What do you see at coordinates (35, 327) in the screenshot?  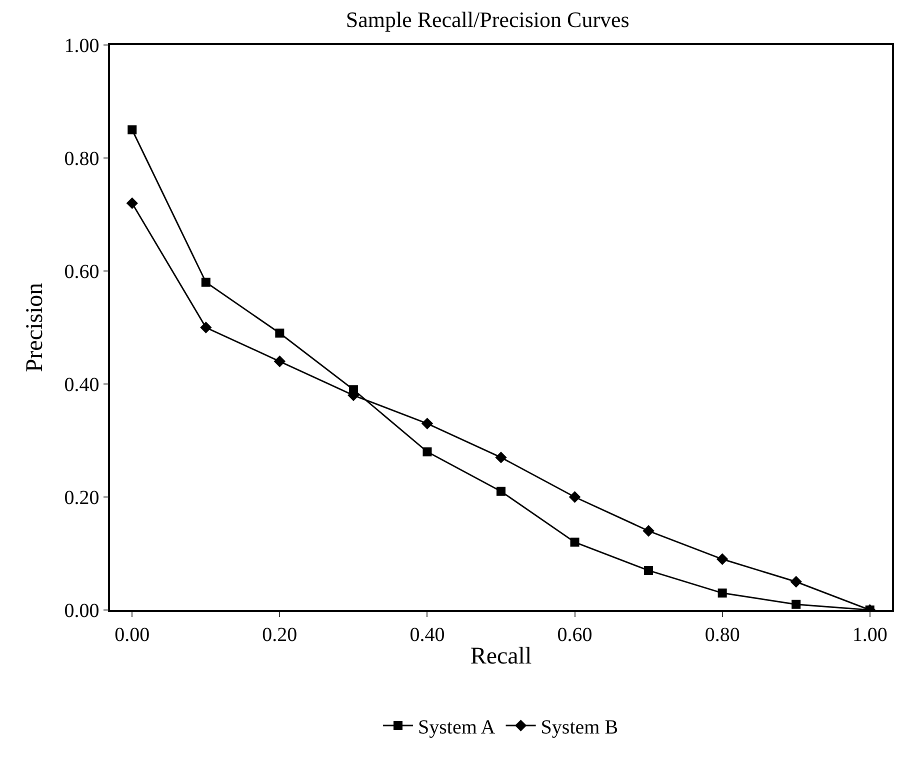 I see `y-axis-title: Precision` at bounding box center [35, 327].